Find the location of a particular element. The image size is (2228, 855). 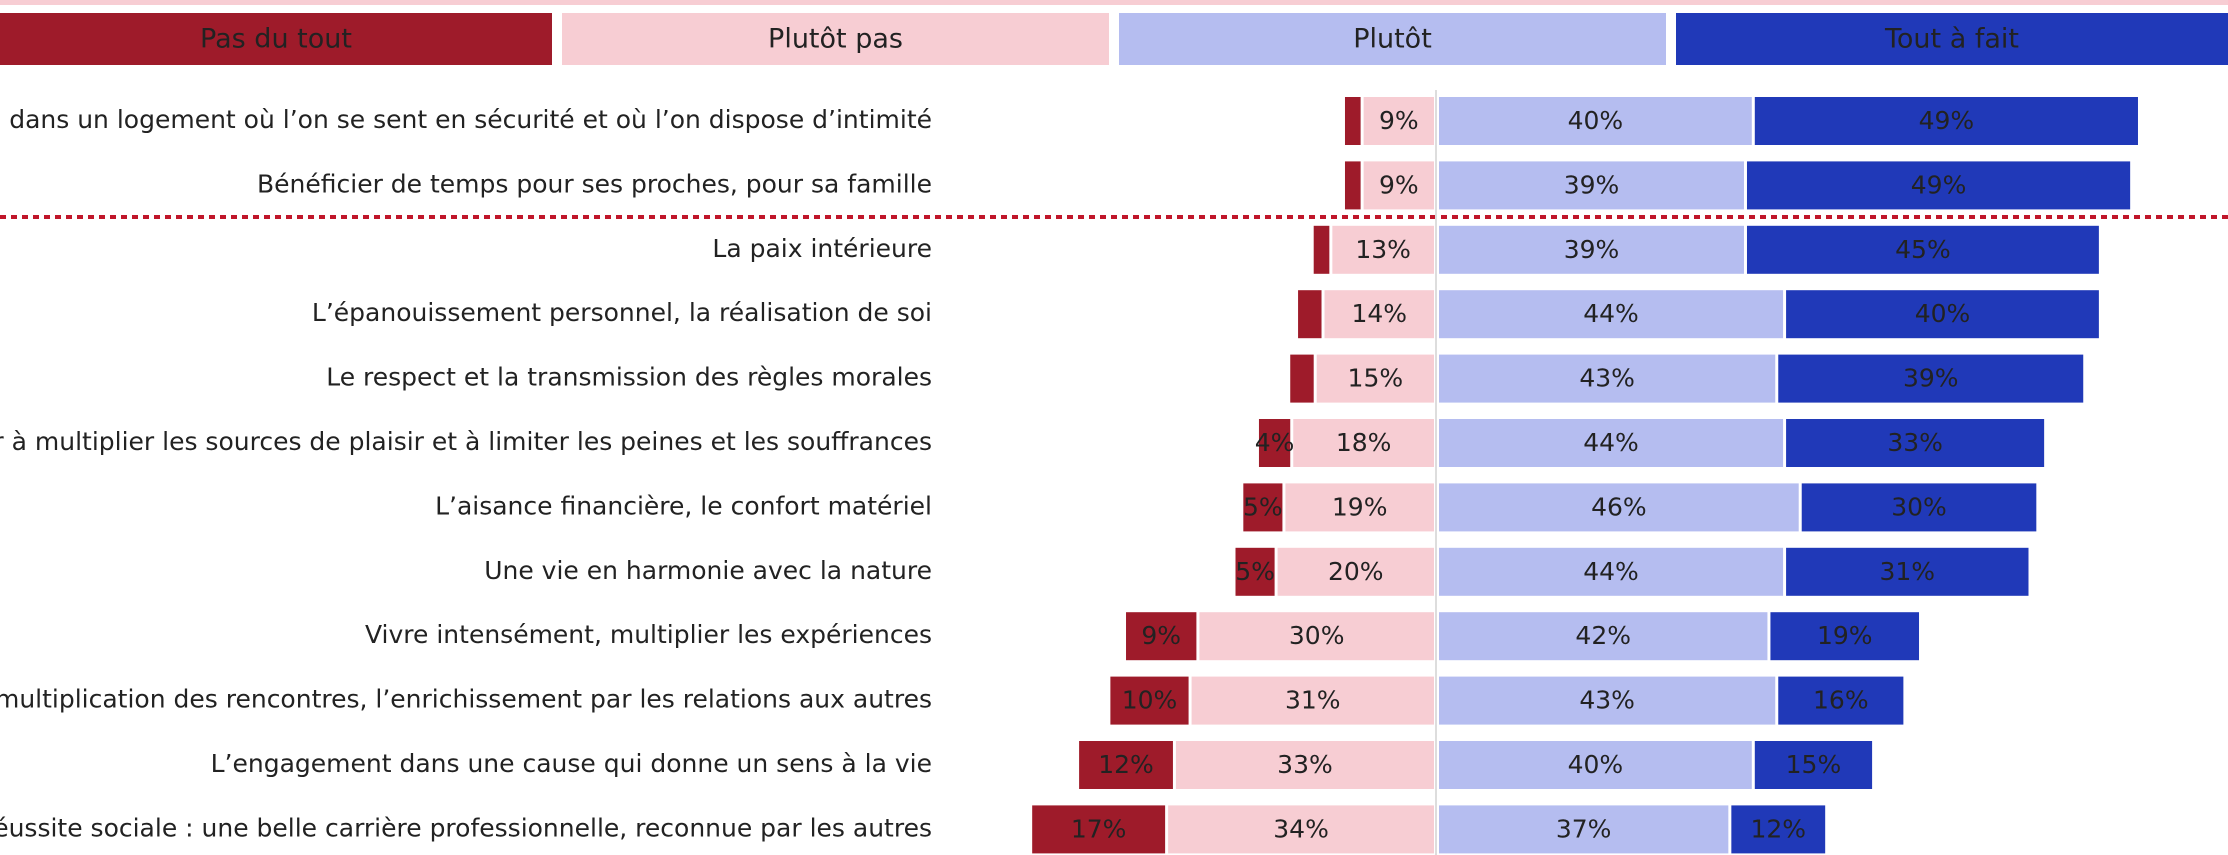

value-label: 16% is located at coordinates (1841, 700).